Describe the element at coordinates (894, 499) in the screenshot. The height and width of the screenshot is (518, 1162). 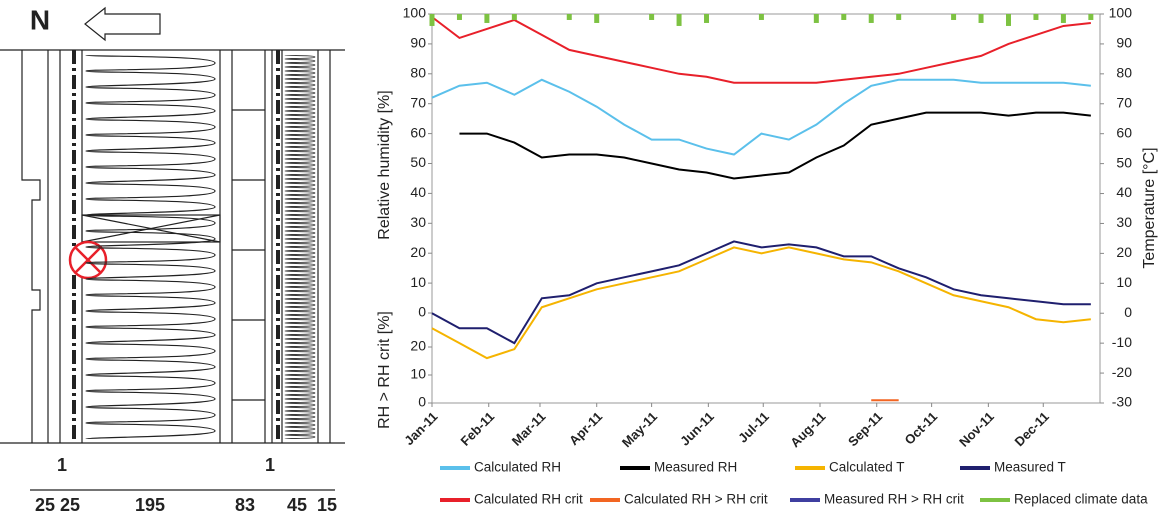
I see `legend-label: Measured RH > RH crit` at that location.